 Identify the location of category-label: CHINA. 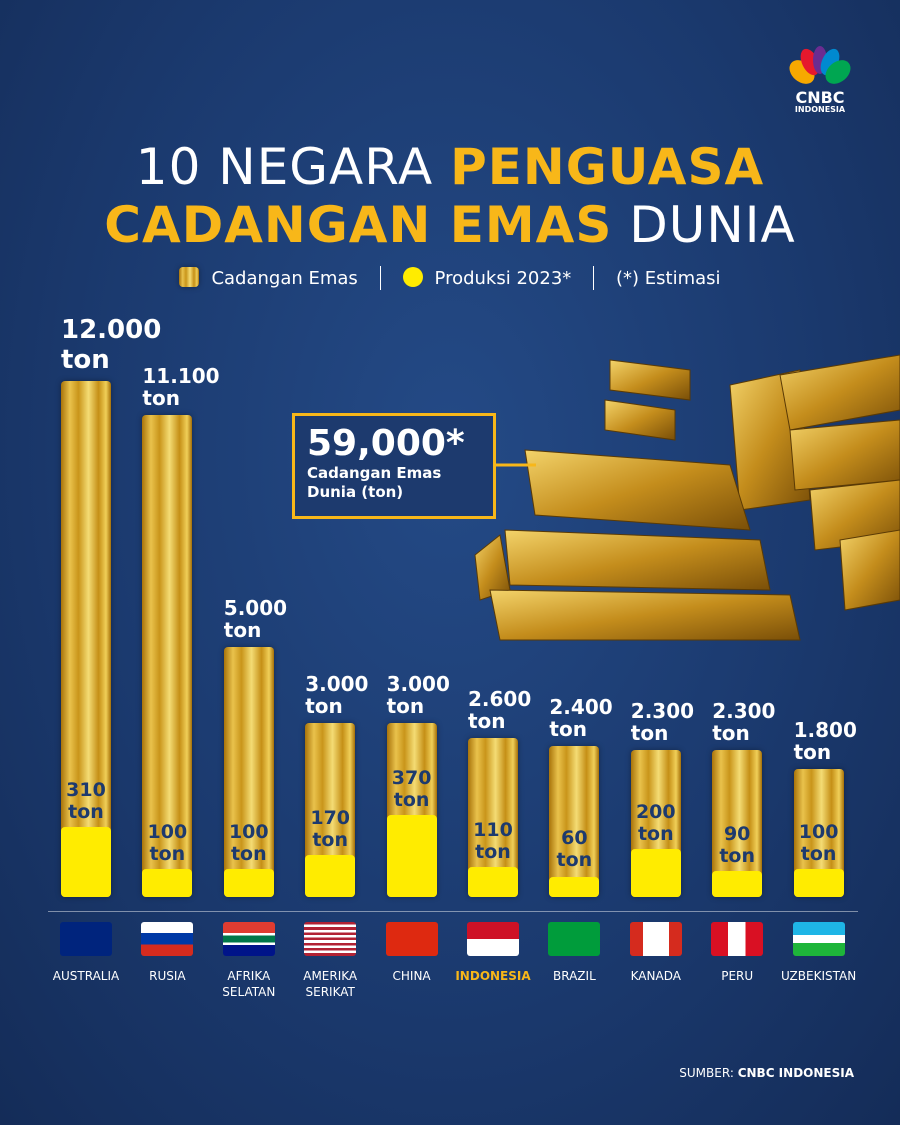
(411, 976).